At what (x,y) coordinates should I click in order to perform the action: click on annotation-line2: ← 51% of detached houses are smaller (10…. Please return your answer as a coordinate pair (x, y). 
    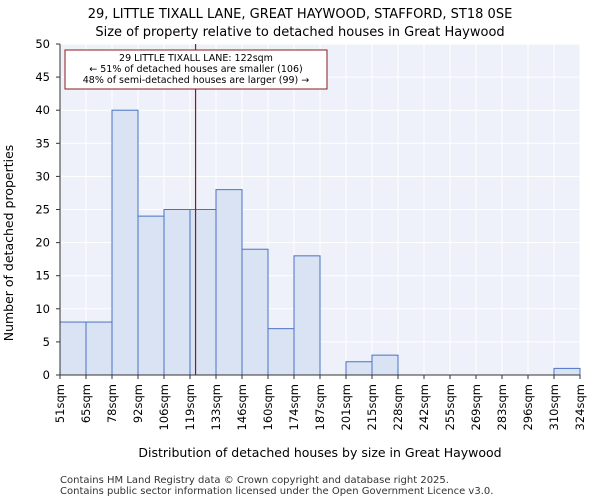
    Looking at the image, I should click on (195, 69).